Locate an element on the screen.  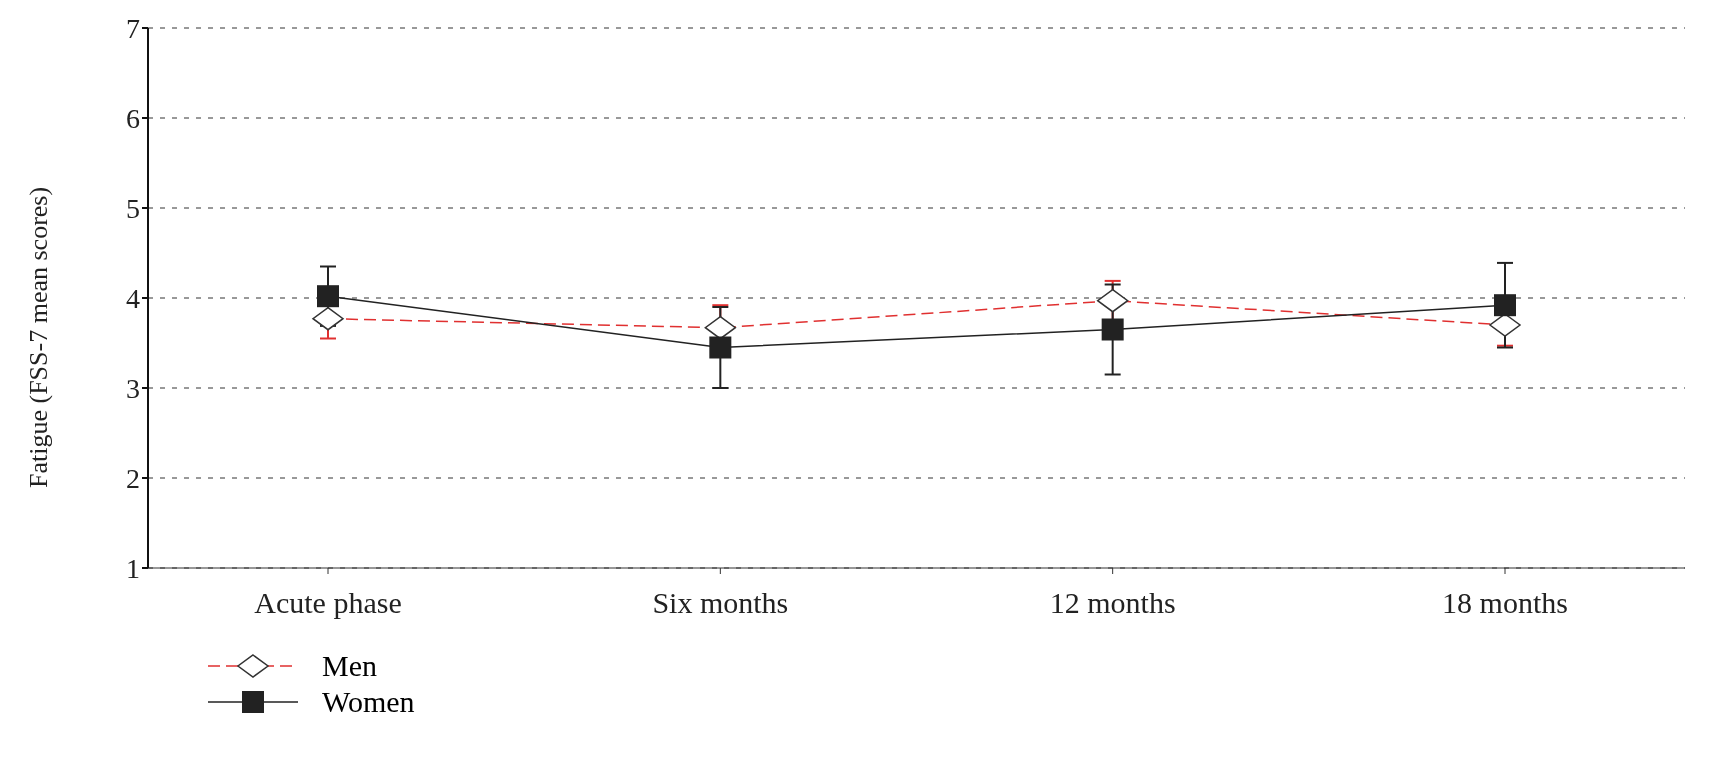
x-tick-label: 12 months is located at coordinates (1112, 603).